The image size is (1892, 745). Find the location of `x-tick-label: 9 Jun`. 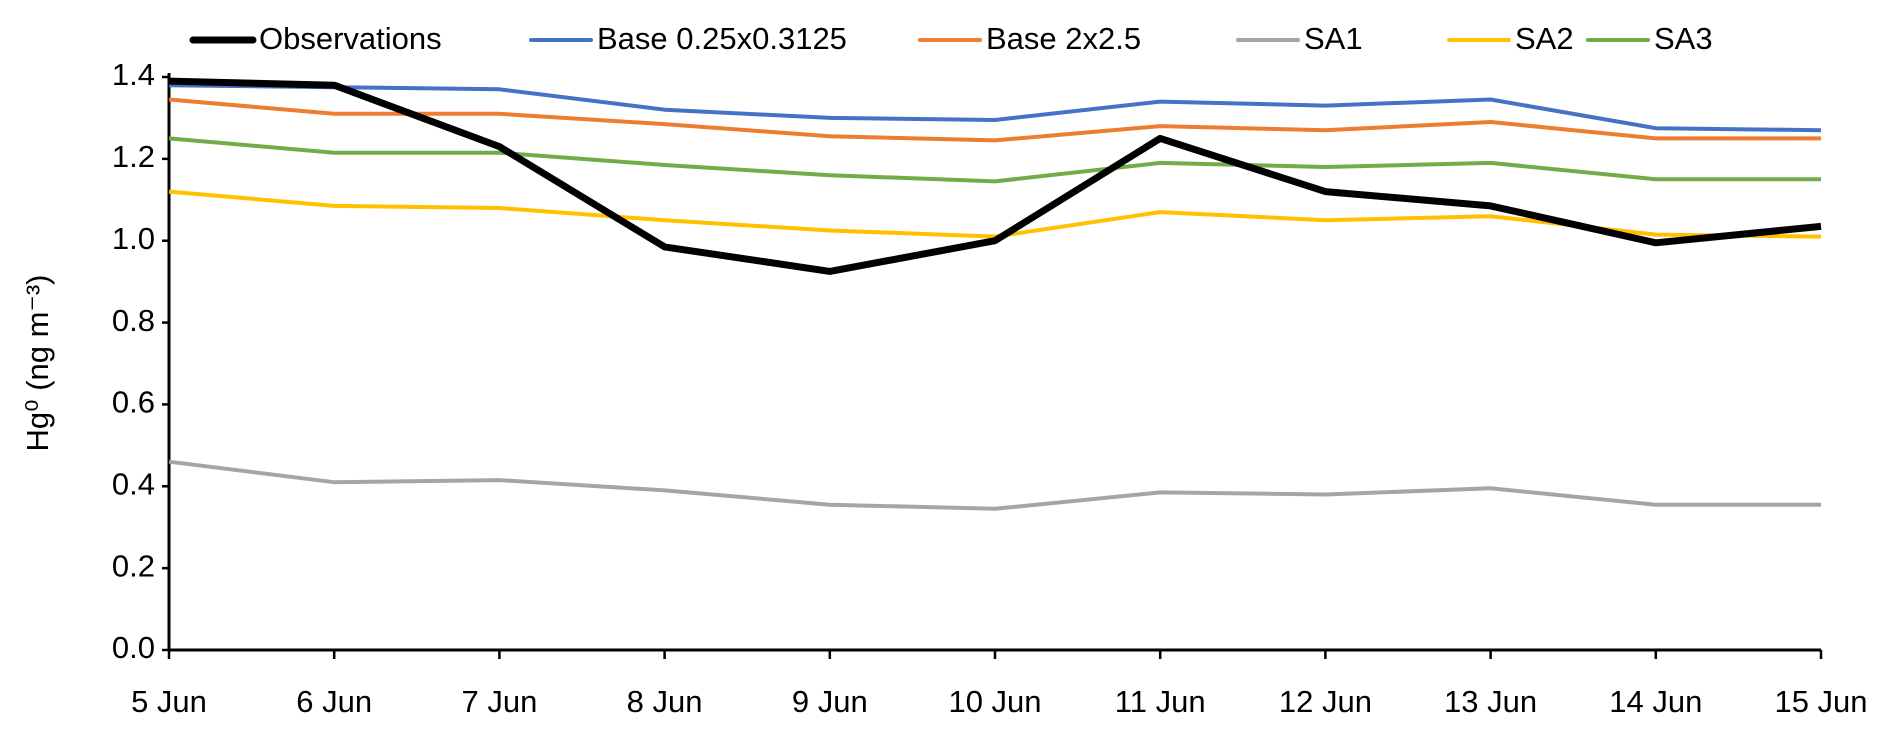

x-tick-label: 9 Jun is located at coordinates (830, 701).